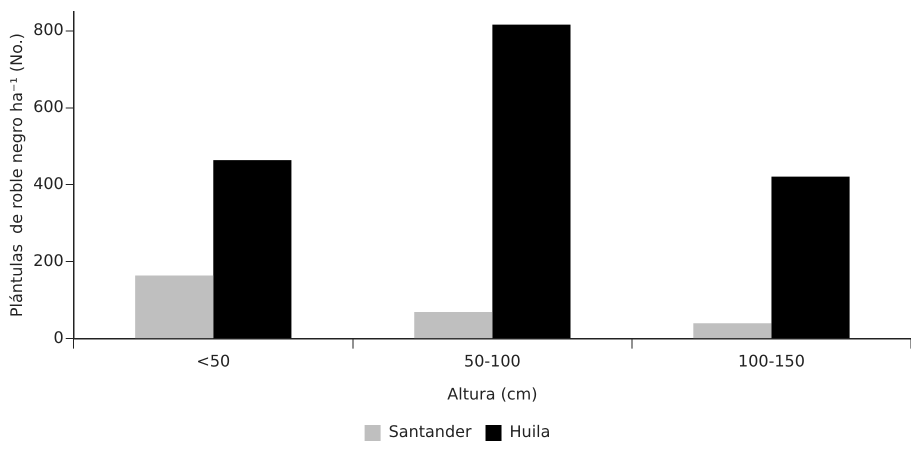 This screenshot has width=911, height=451. Describe the element at coordinates (48, 29) in the screenshot. I see `y-tick-label: 800` at that location.